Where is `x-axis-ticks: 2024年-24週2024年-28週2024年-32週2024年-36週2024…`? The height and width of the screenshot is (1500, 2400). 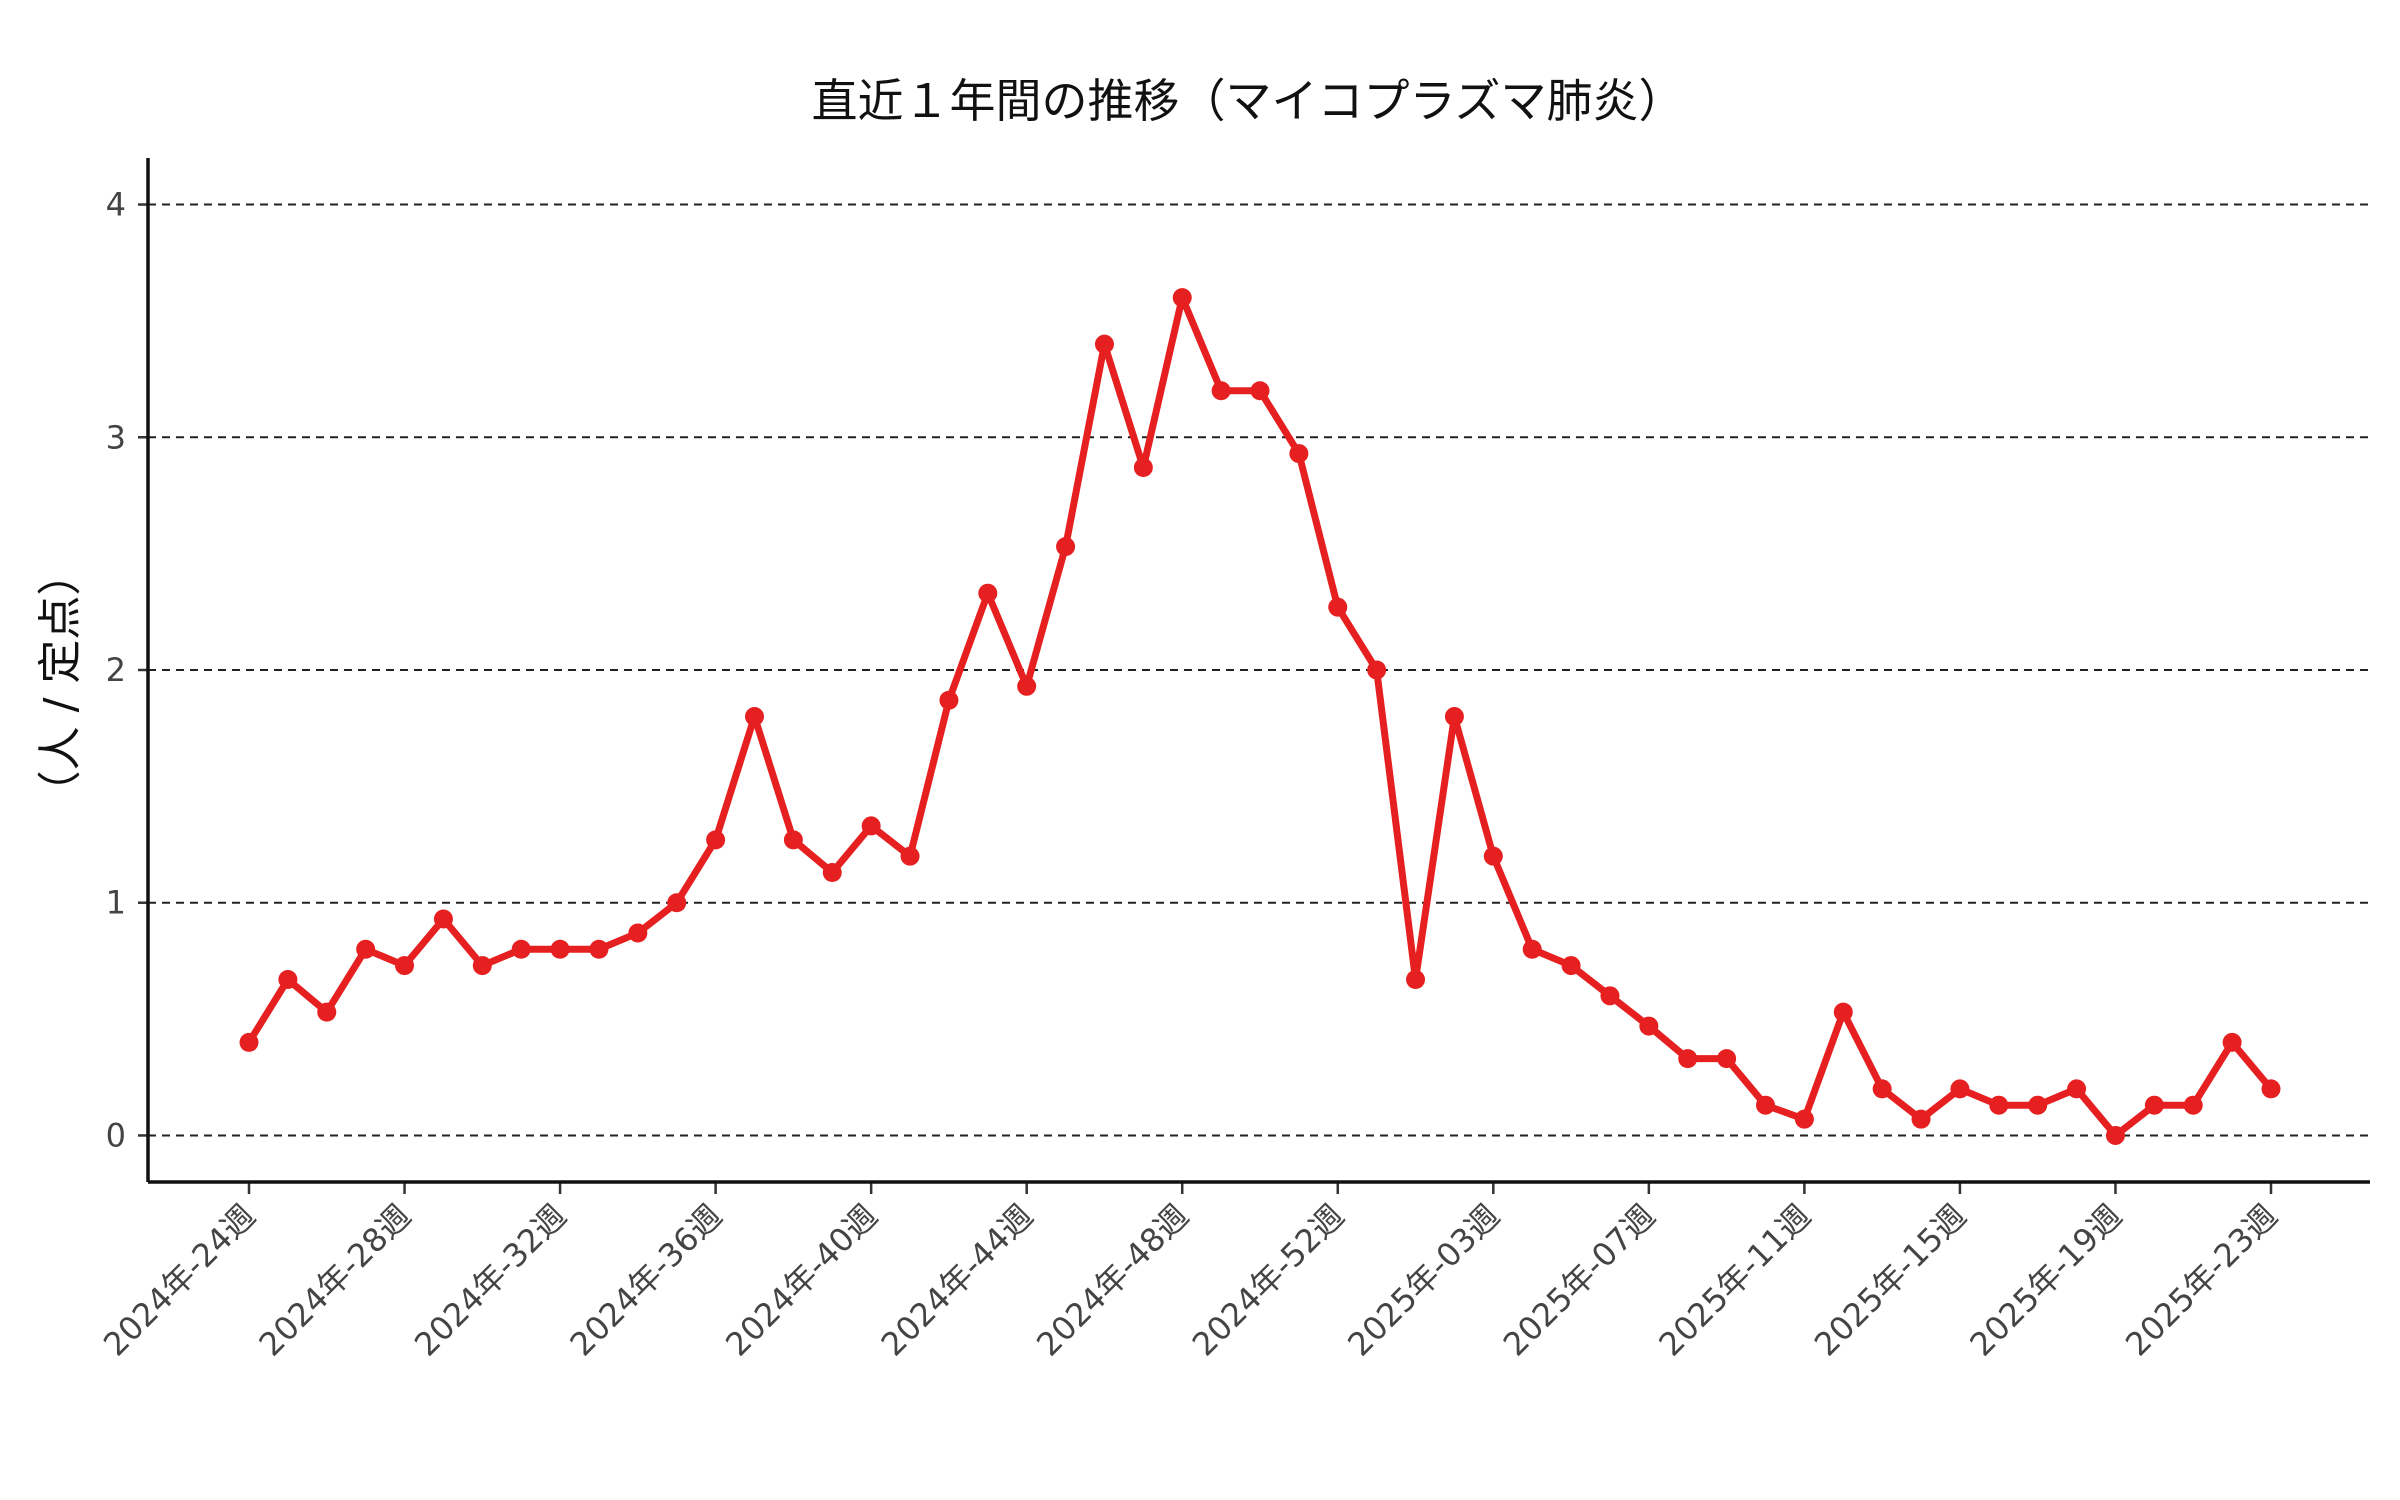 x-axis-ticks: 2024年-24週2024年-28週2024年-32週2024年-36週2024… is located at coordinates (1190, 1272).